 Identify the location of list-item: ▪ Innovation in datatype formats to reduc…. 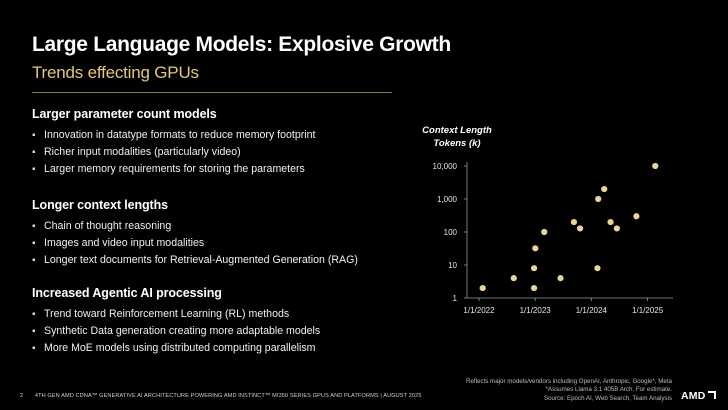
(222, 135).